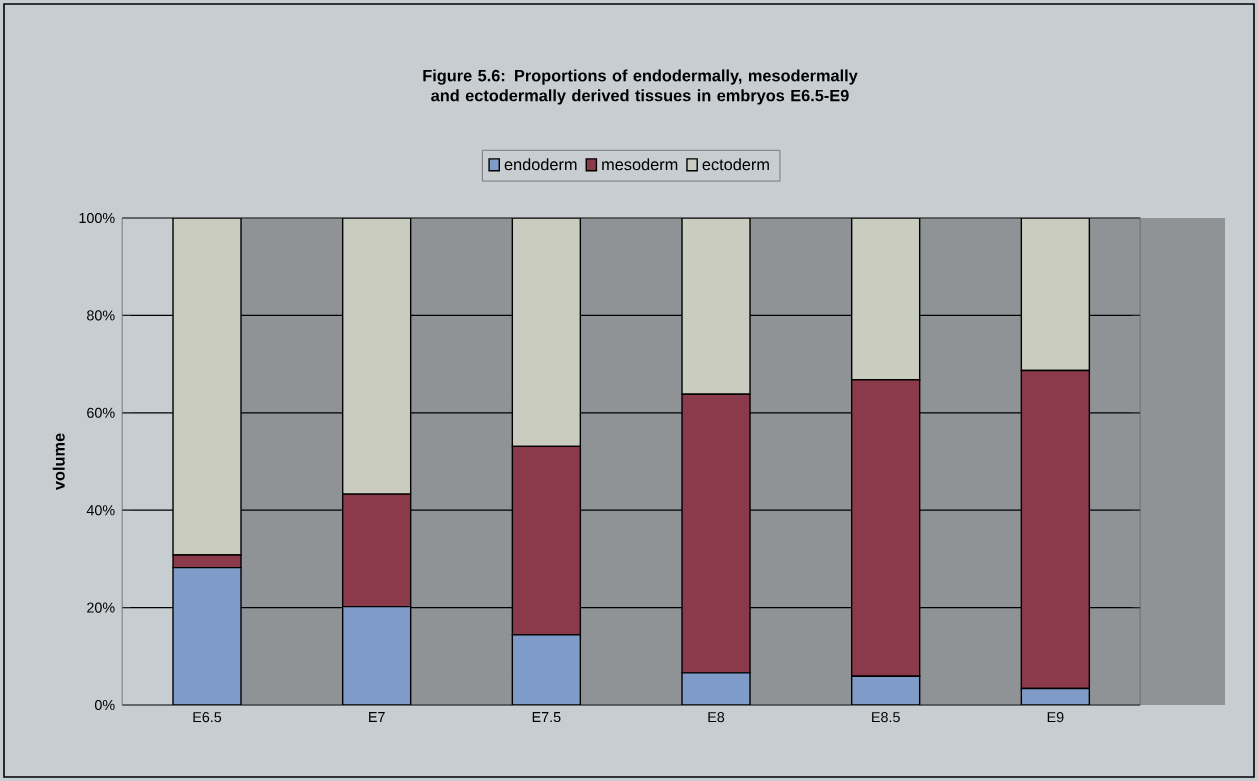 This screenshot has height=781, width=1258. Describe the element at coordinates (101, 412) in the screenshot. I see `y-tick-label: 60%` at that location.